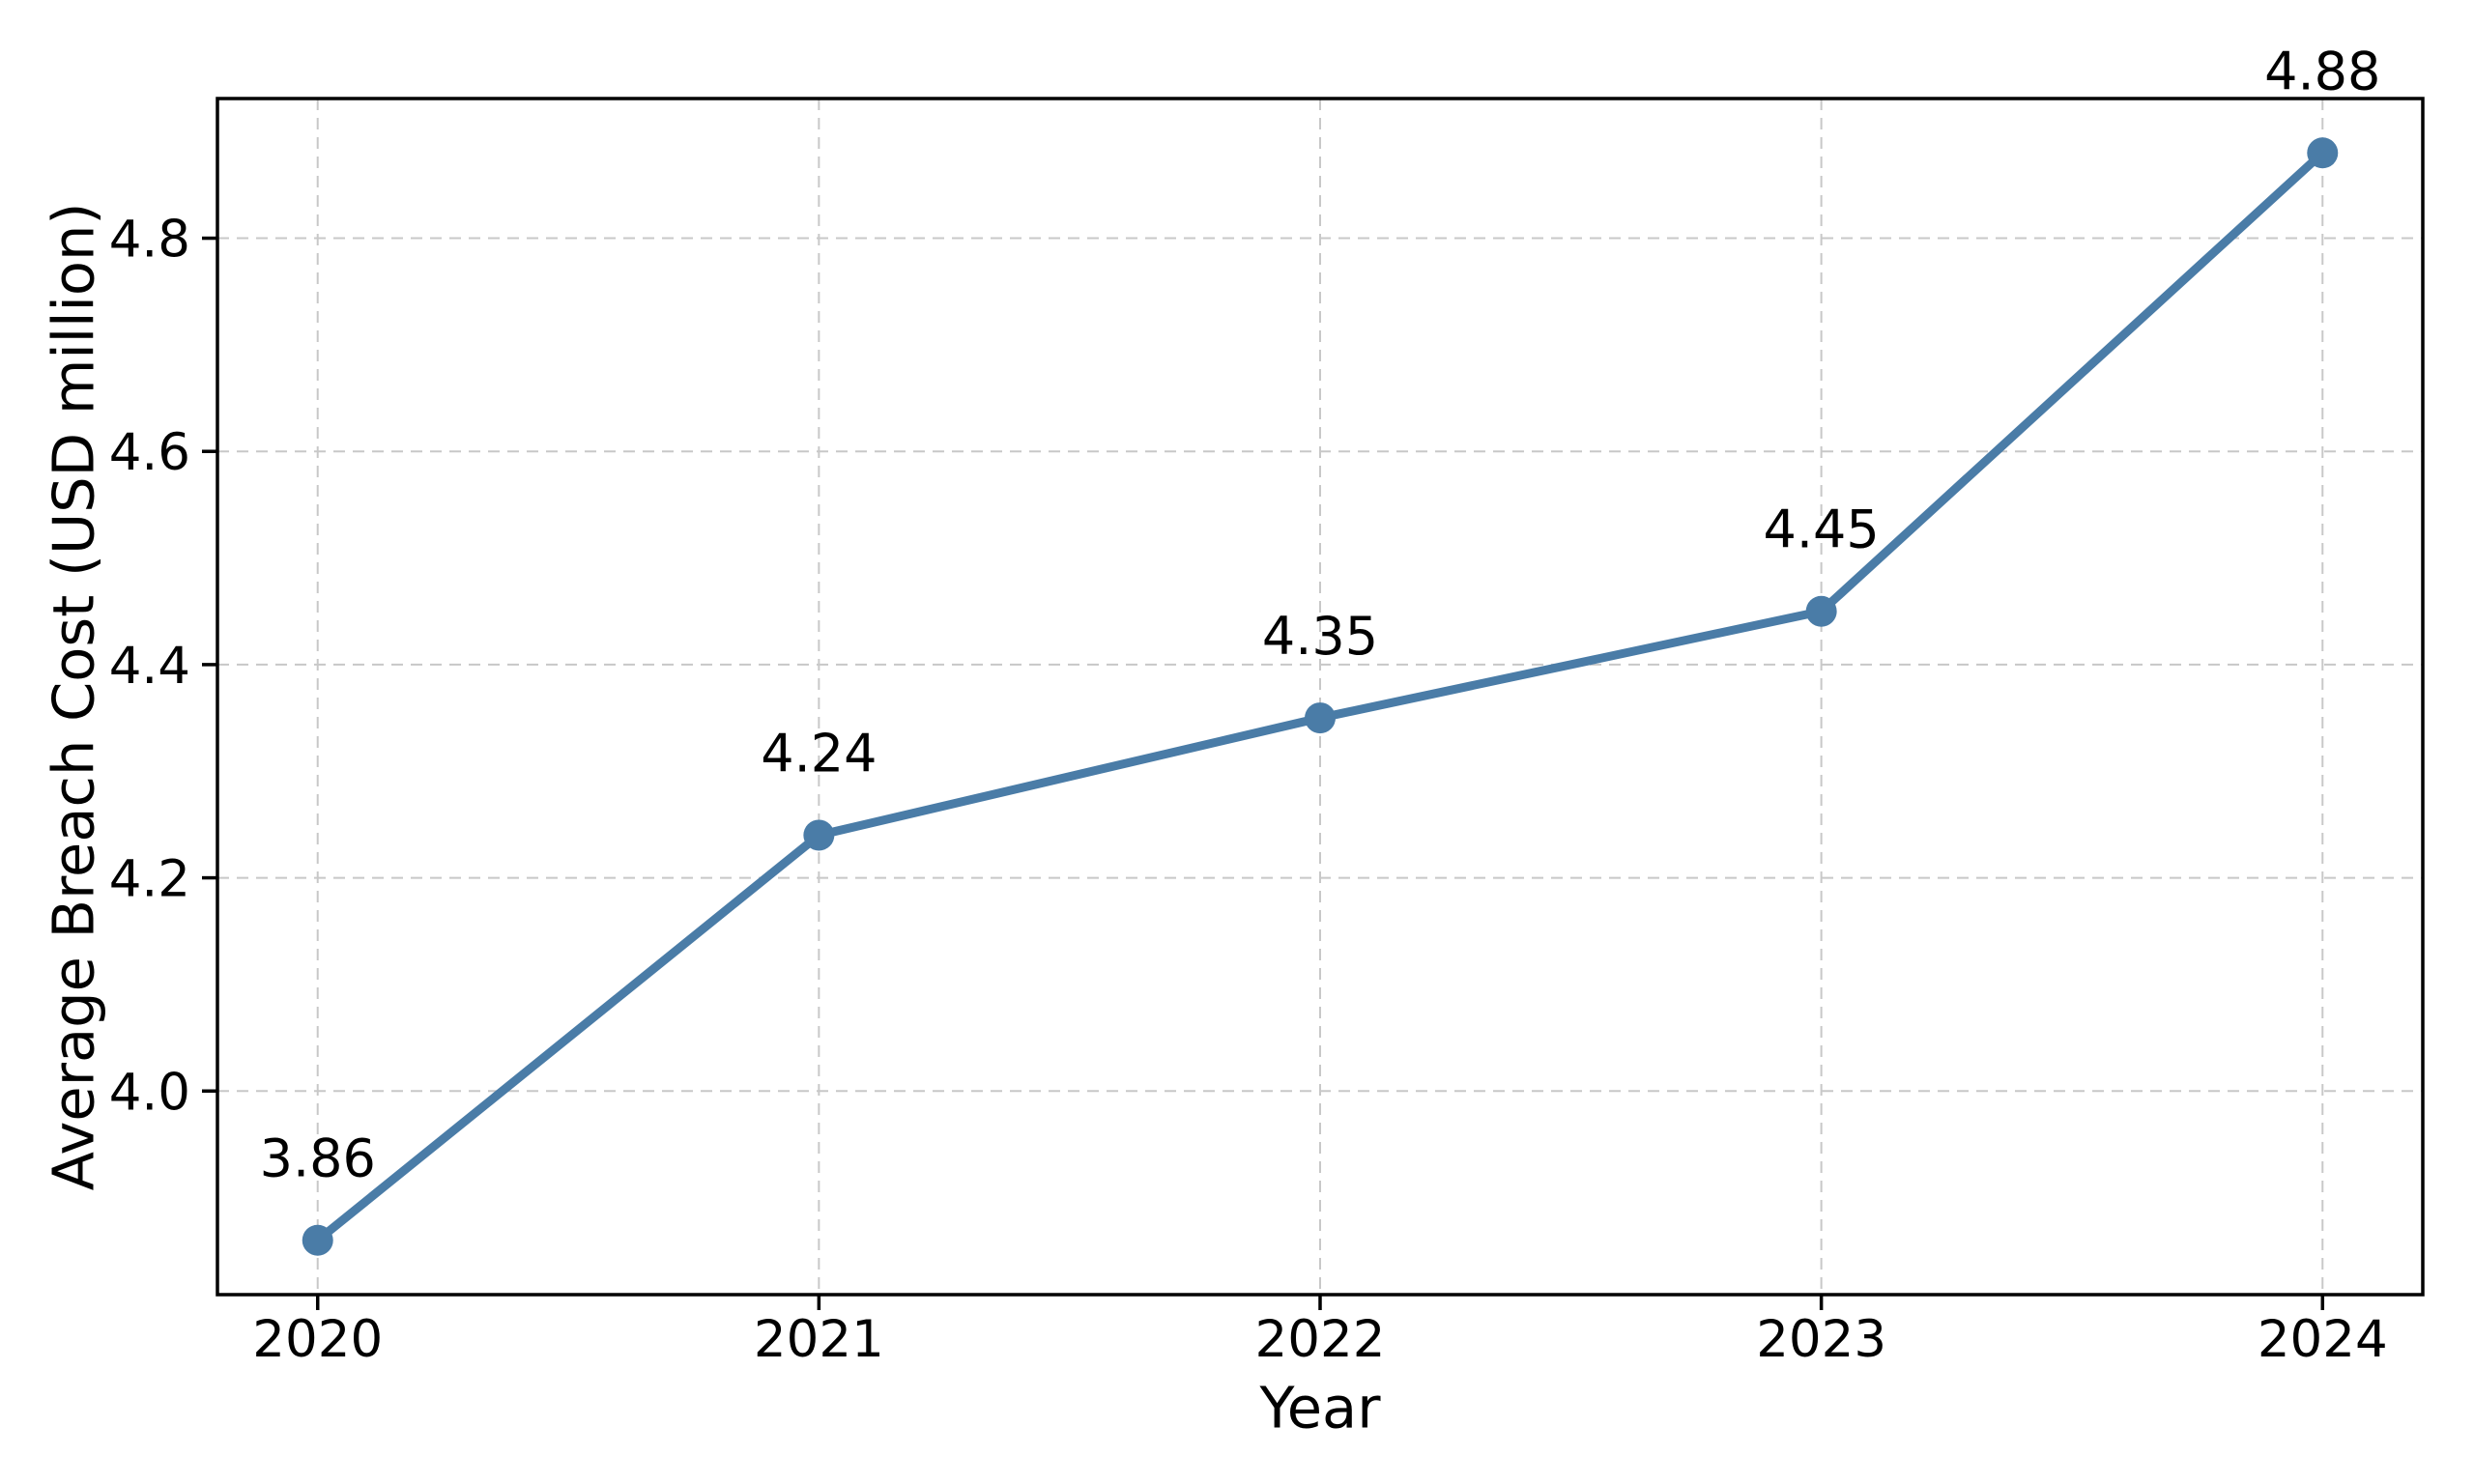  Describe the element at coordinates (1822, 530) in the screenshot. I see `data-point-label: 4.45` at that location.